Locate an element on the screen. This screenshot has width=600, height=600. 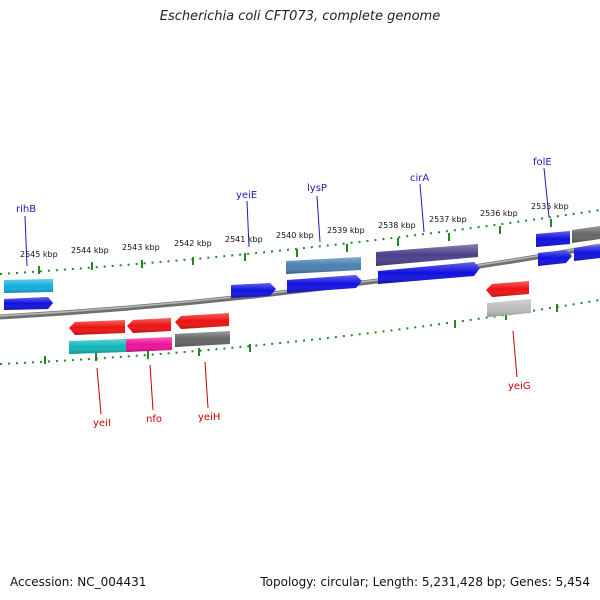
accession-text: Accession: NC_004431 is located at coordinates (78, 582).